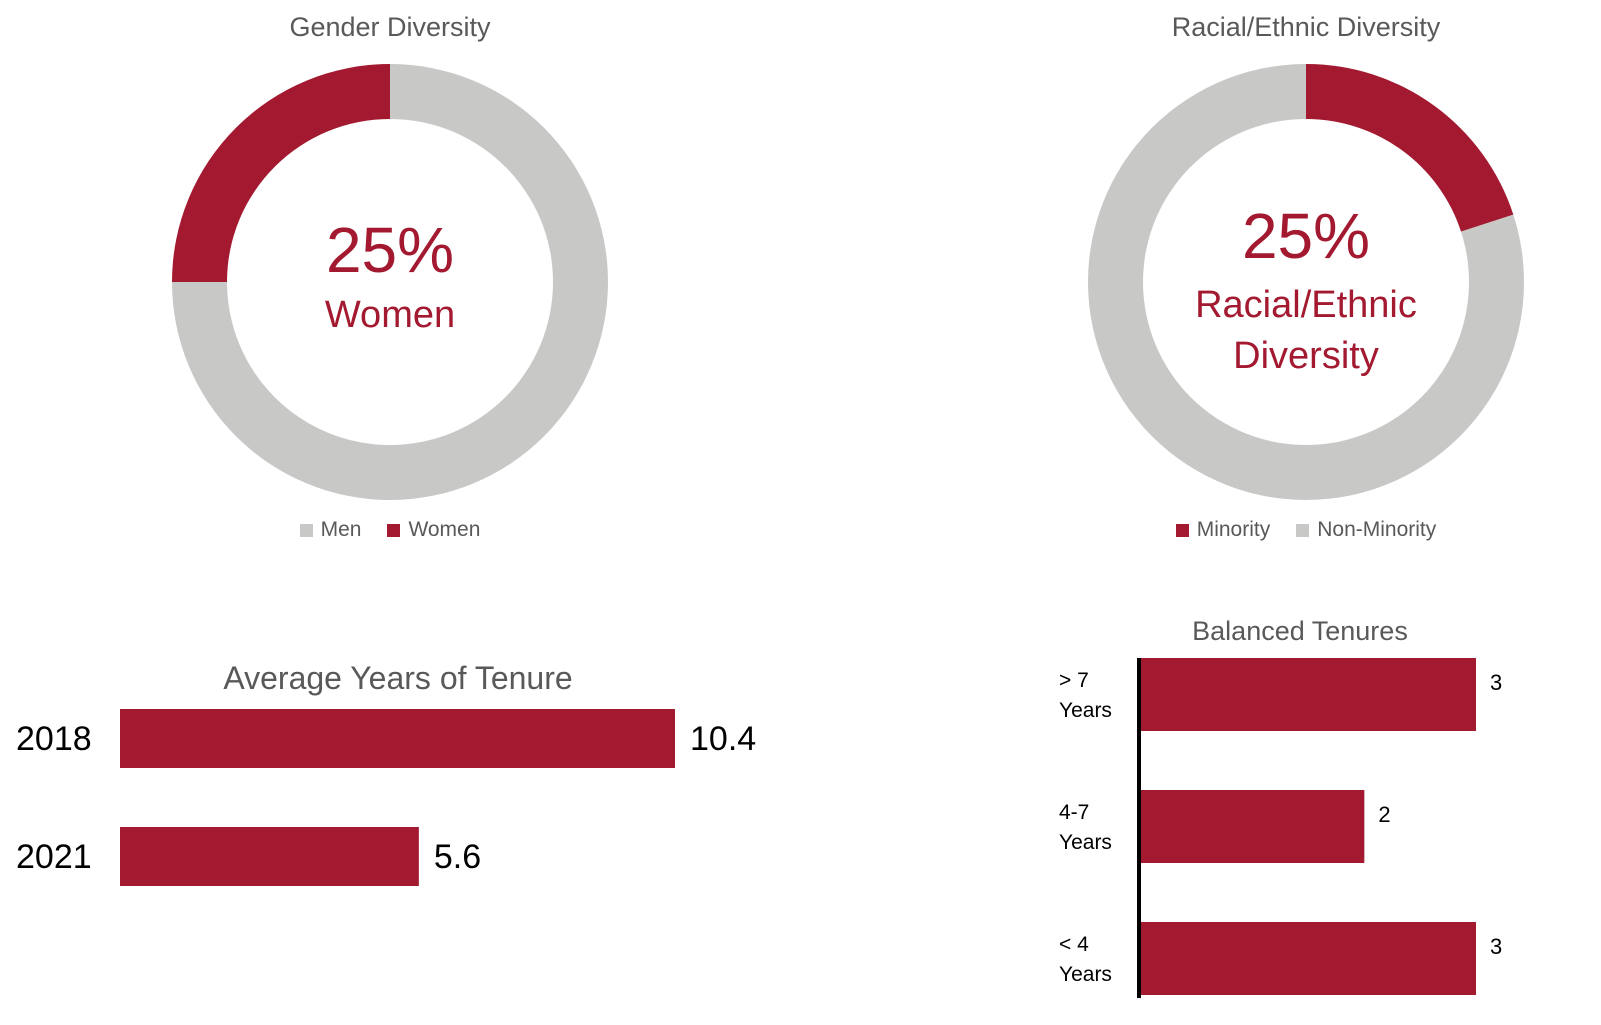 This screenshot has width=1601, height=1025. I want to click on gender-chart-title: Gender Diversity, so click(390, 27).